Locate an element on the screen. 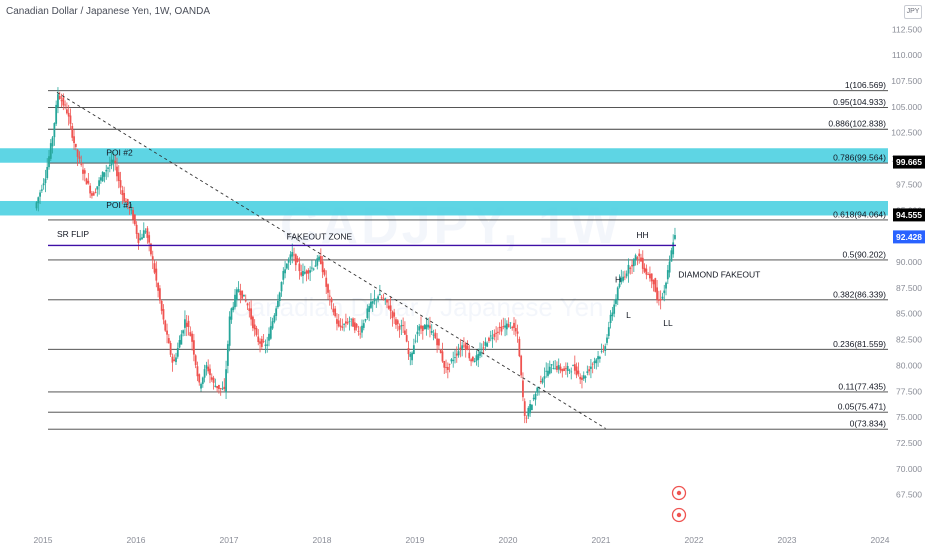 The height and width of the screenshot is (550, 932). price-tag-label: 99.665 is located at coordinates (909, 162).